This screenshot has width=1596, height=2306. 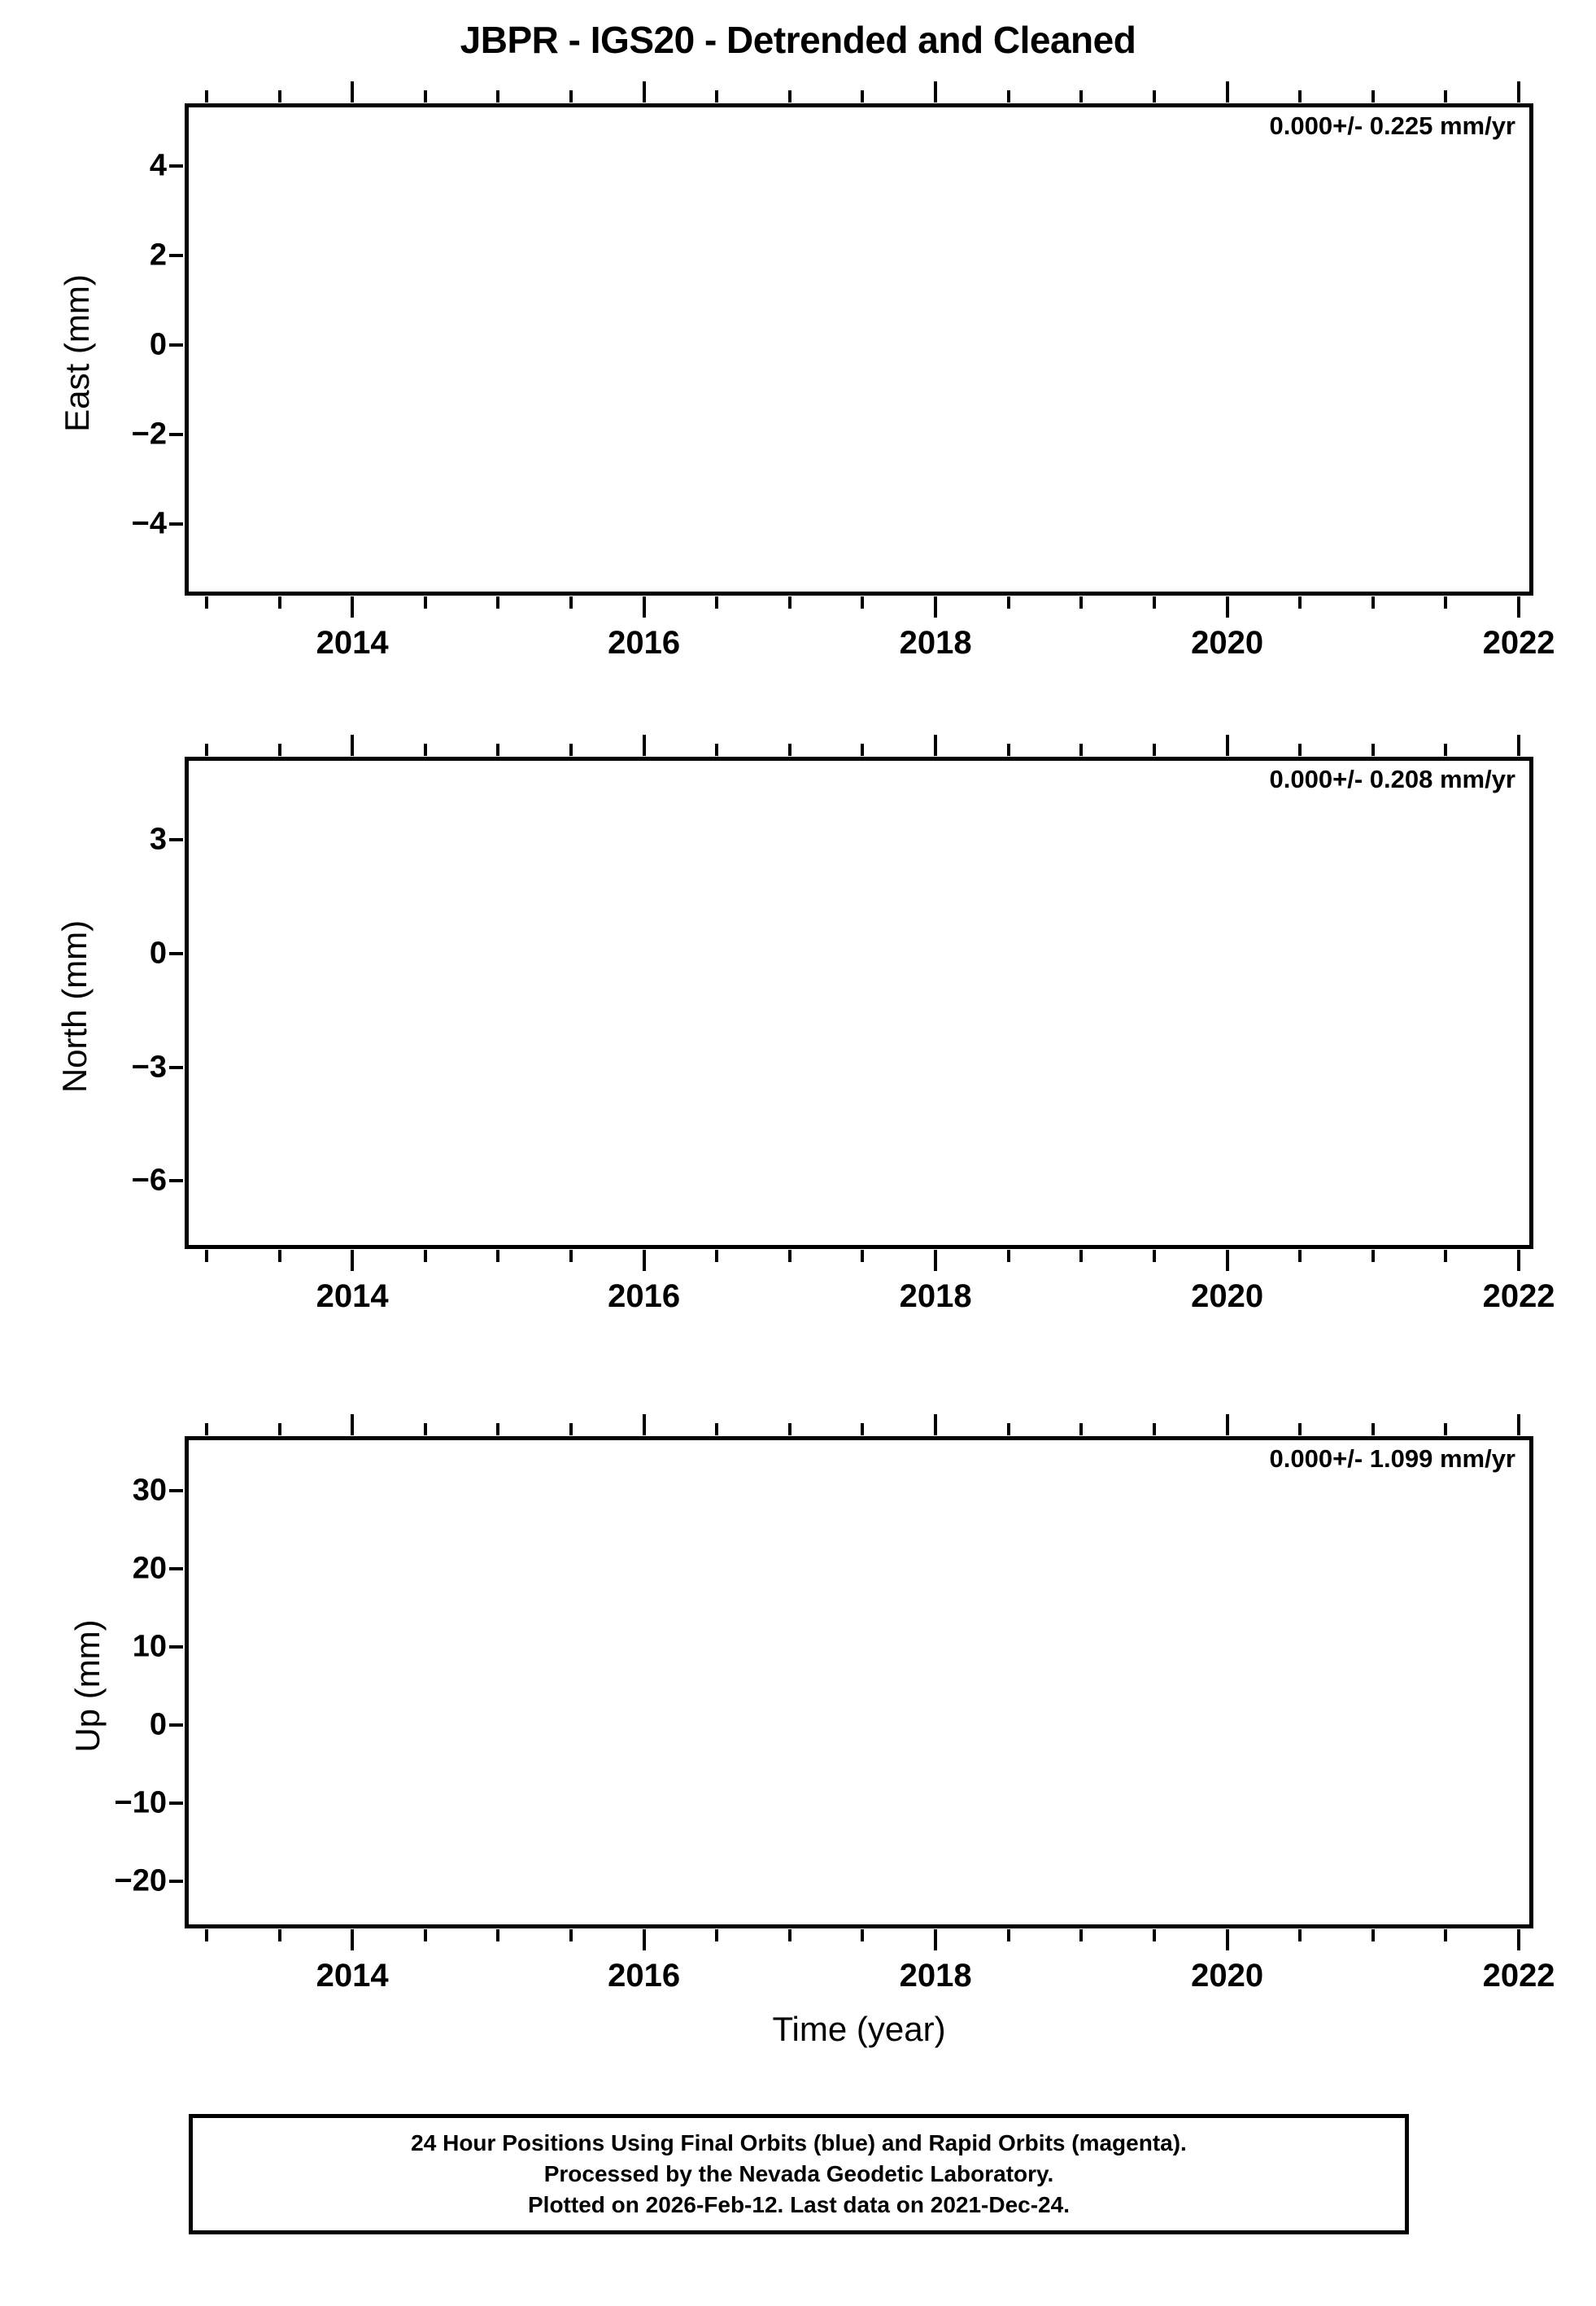 What do you see at coordinates (1227, 1296) in the screenshot?
I see `x-tick-label: 2020` at bounding box center [1227, 1296].